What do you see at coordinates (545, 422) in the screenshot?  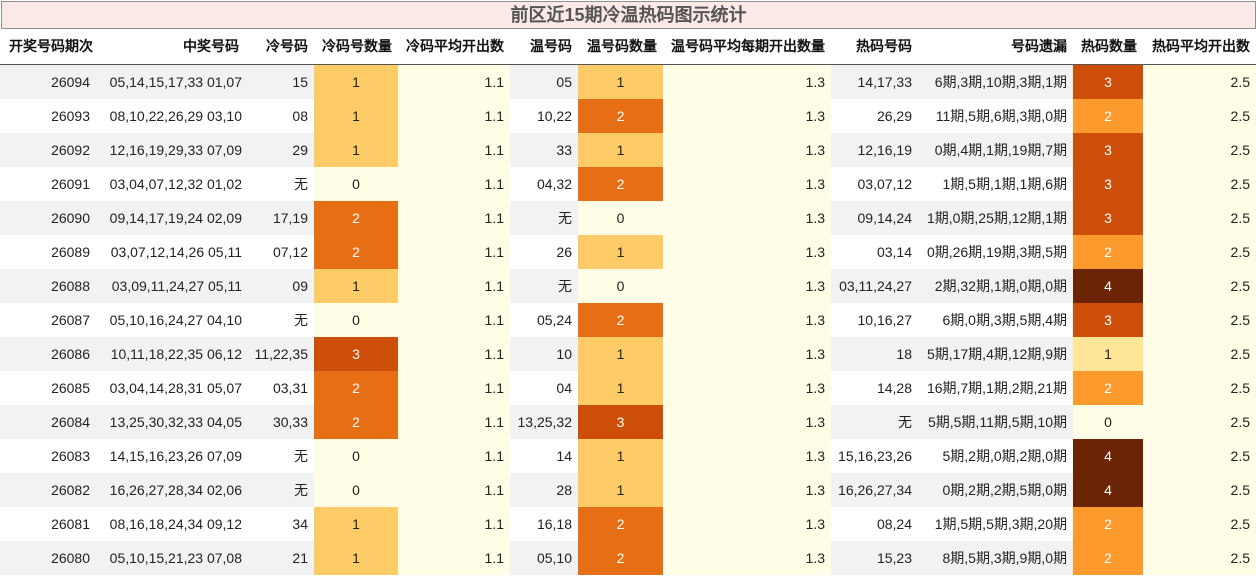 I see `warm-numbers-cell: 13,25,32` at bounding box center [545, 422].